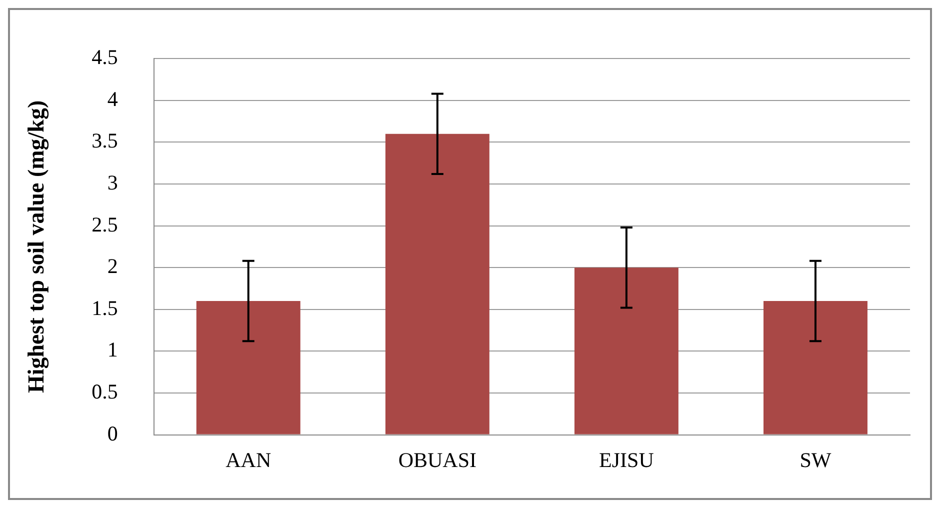 The width and height of the screenshot is (944, 512). I want to click on y-tick-label: 2, so click(112, 266).